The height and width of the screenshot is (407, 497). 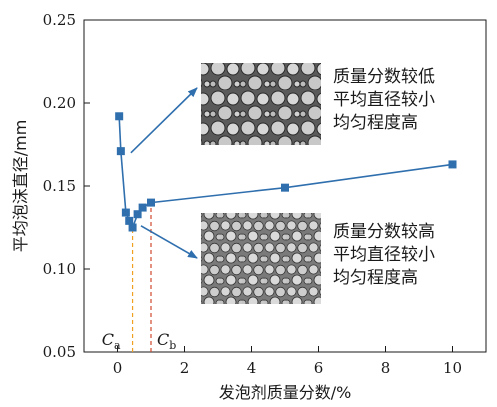 What do you see at coordinates (59, 352) in the screenshot?
I see `y-tick-label: 0.05` at bounding box center [59, 352].